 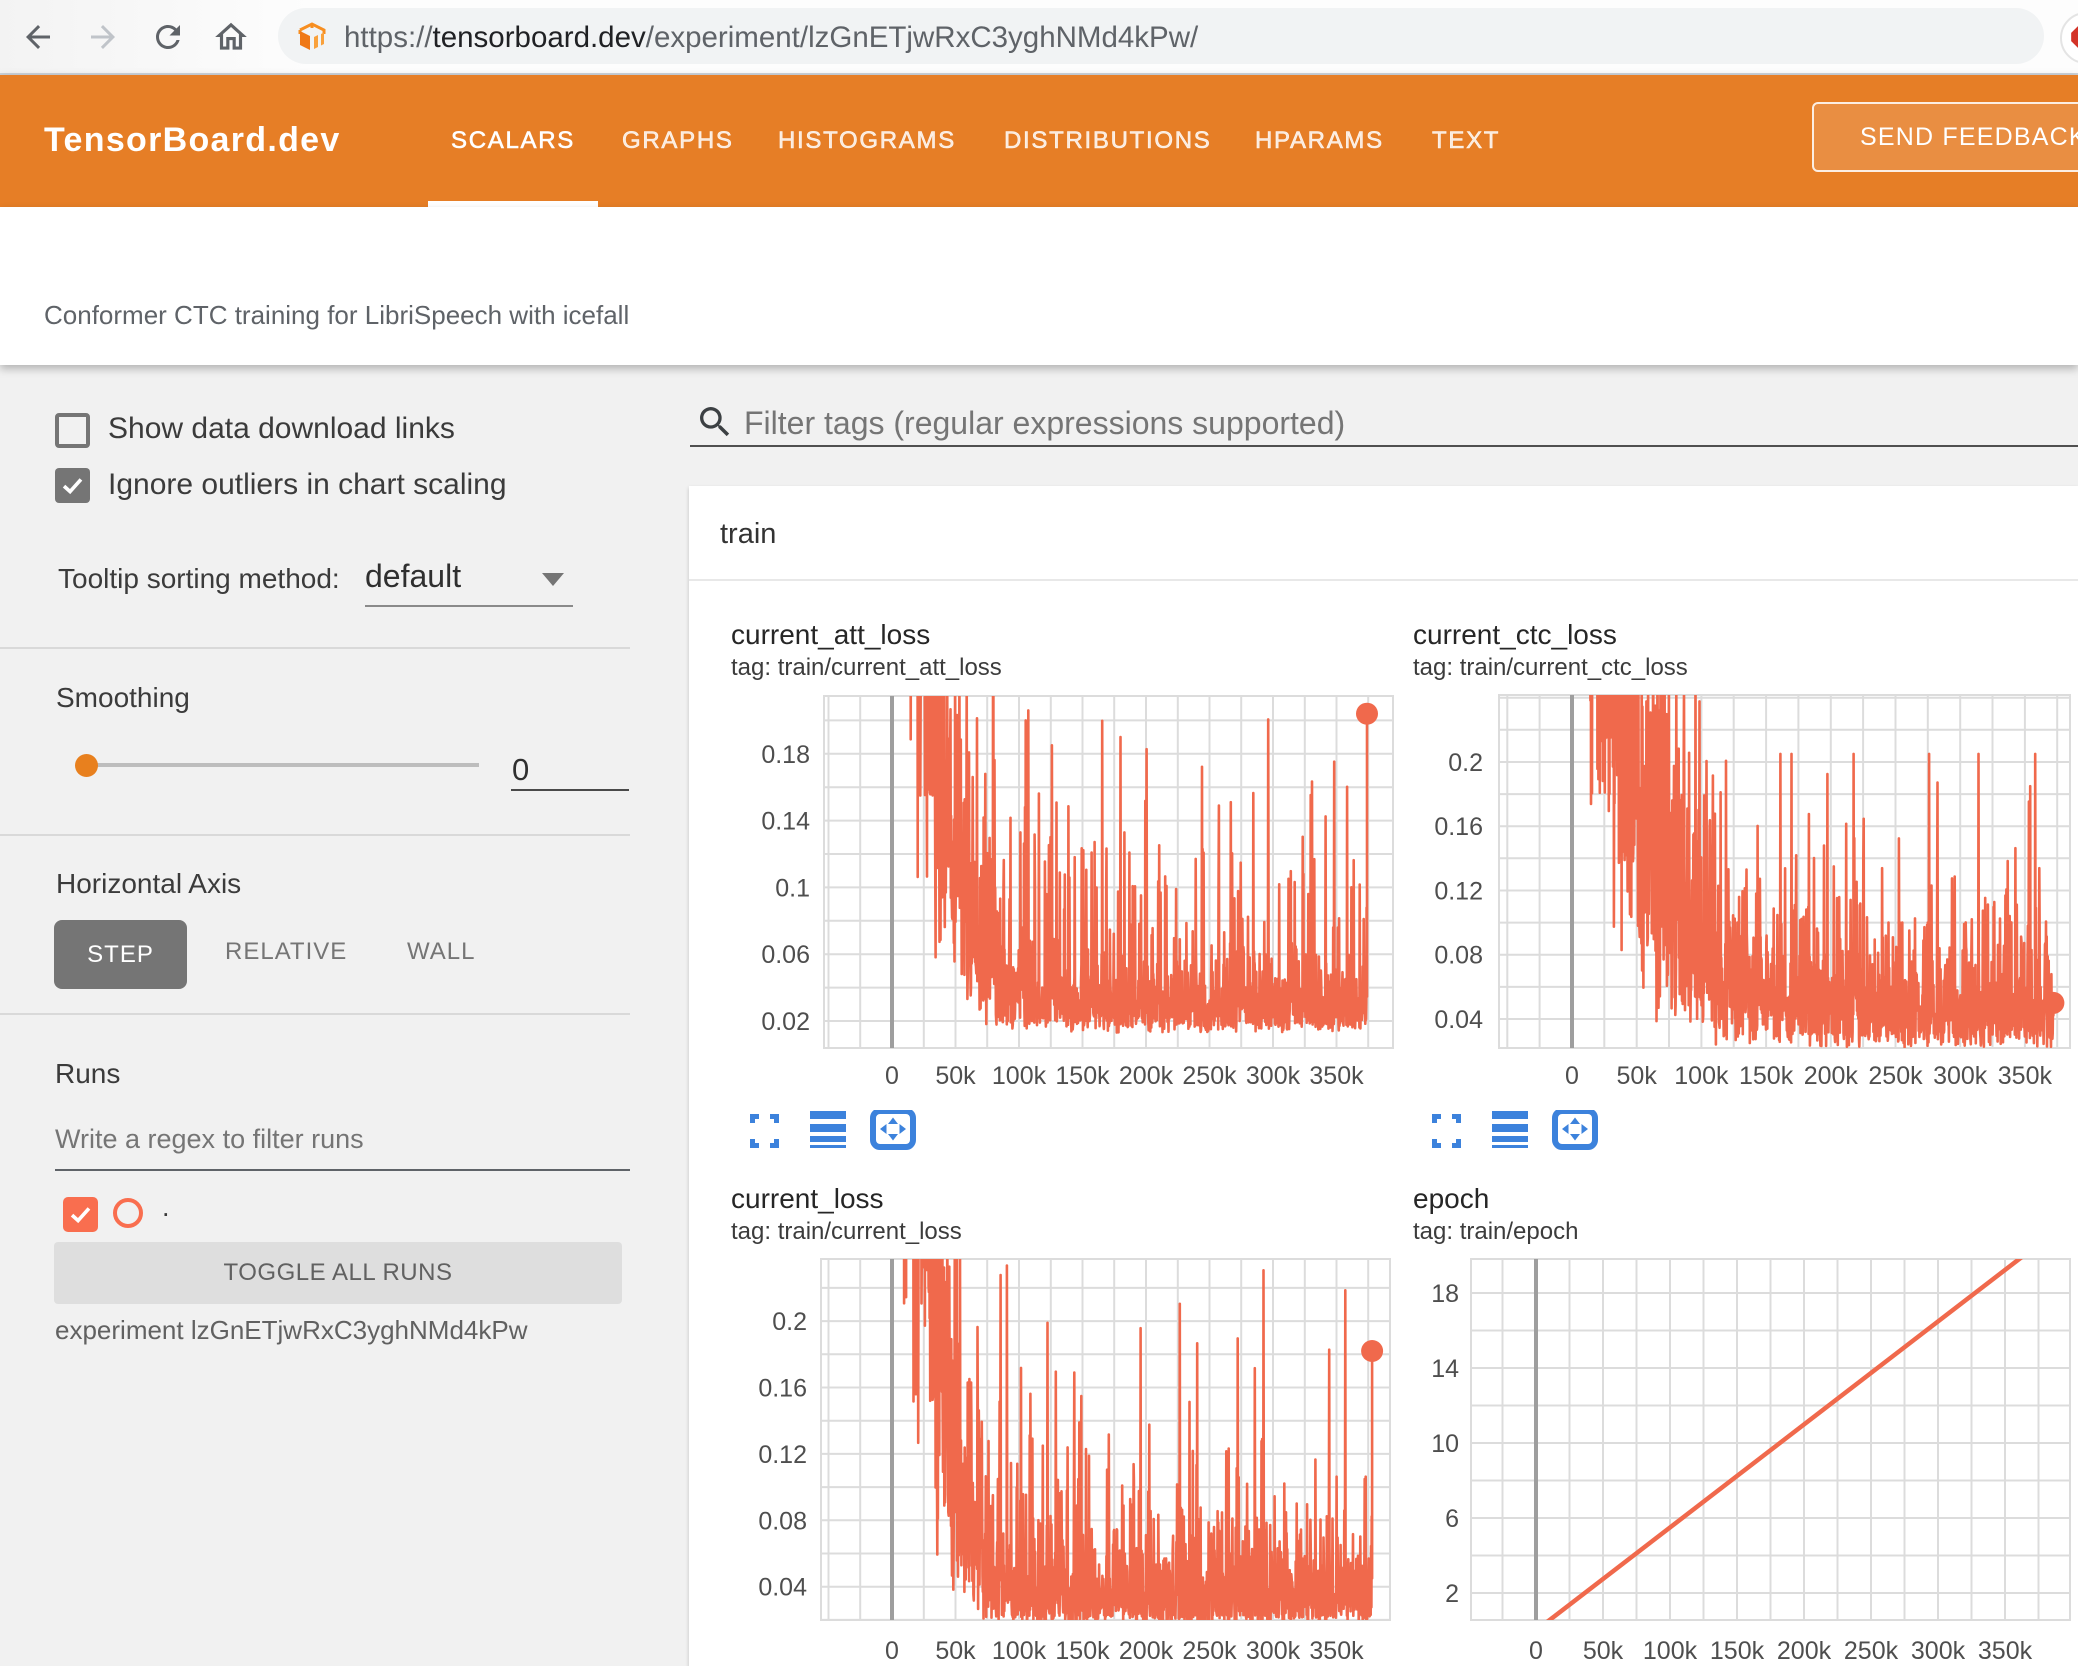 I want to click on svg-text: 0.18, so click(x=785, y=755).